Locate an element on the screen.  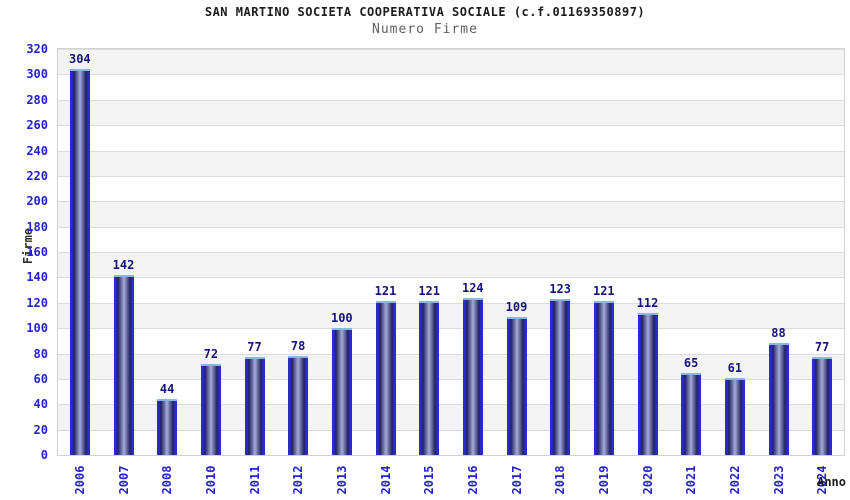
bar-value-label: 123 is located at coordinates (560, 288).